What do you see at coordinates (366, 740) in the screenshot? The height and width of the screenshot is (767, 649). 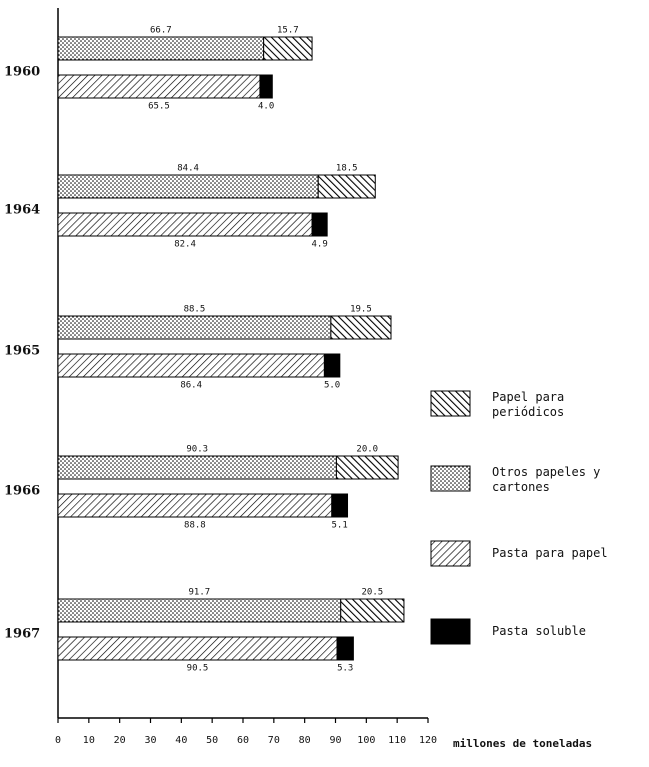 I see `x-tick-label: 100` at bounding box center [366, 740].